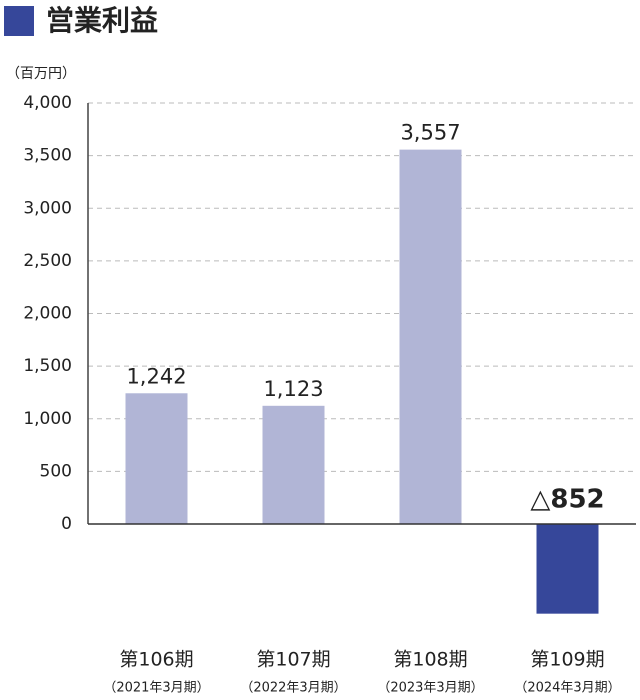  I want to click on y-tick-label: 500, so click(56, 471).